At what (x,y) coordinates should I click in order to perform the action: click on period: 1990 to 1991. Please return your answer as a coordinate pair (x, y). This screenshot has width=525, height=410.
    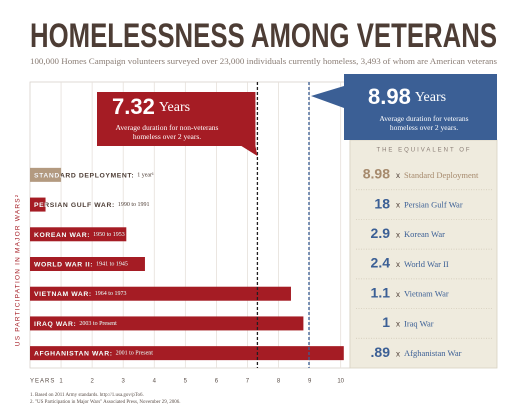
    Looking at the image, I should click on (134, 205).